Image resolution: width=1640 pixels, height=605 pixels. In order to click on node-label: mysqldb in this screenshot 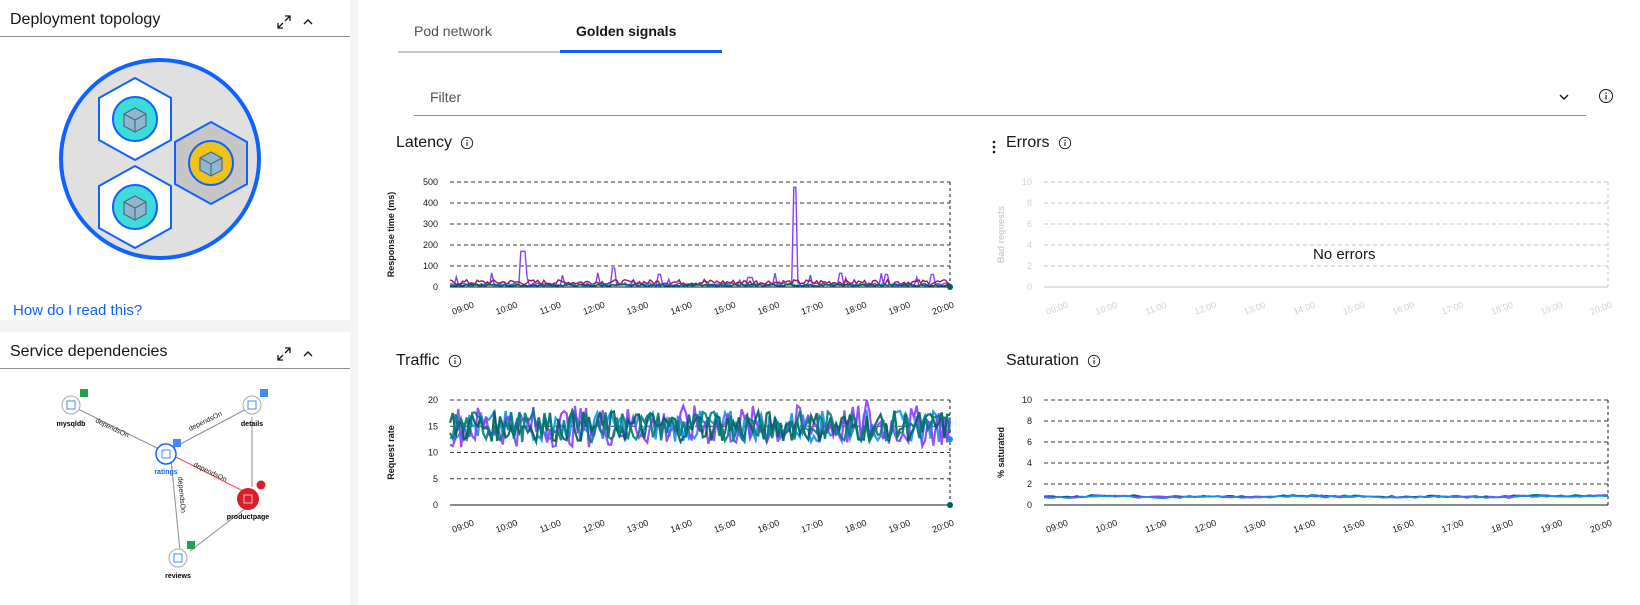, I will do `click(71, 424)`.